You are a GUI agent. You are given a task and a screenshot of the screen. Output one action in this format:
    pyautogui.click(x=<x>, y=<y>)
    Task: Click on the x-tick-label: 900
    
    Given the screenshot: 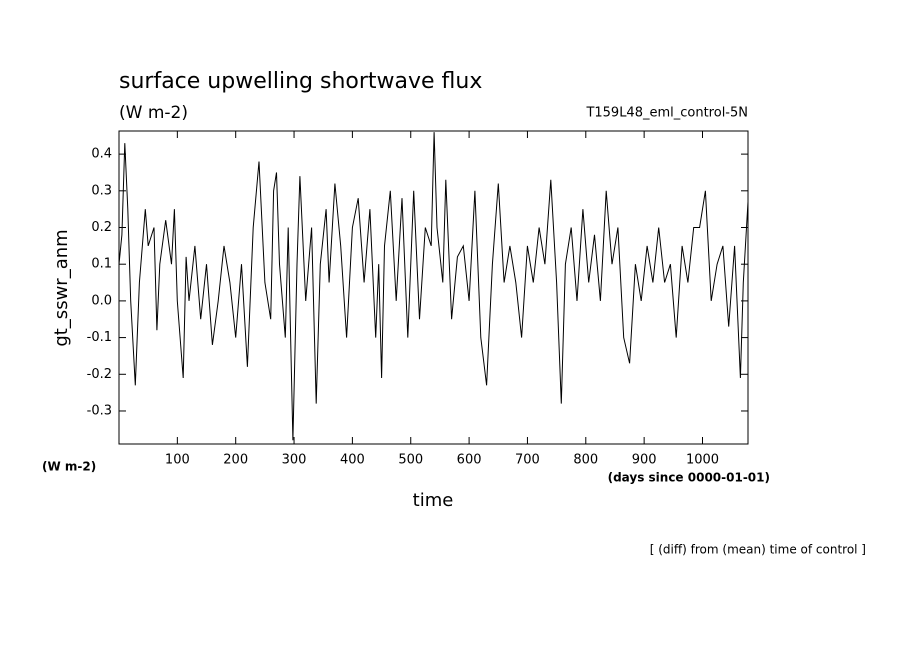 What is the action you would take?
    pyautogui.click(x=644, y=460)
    